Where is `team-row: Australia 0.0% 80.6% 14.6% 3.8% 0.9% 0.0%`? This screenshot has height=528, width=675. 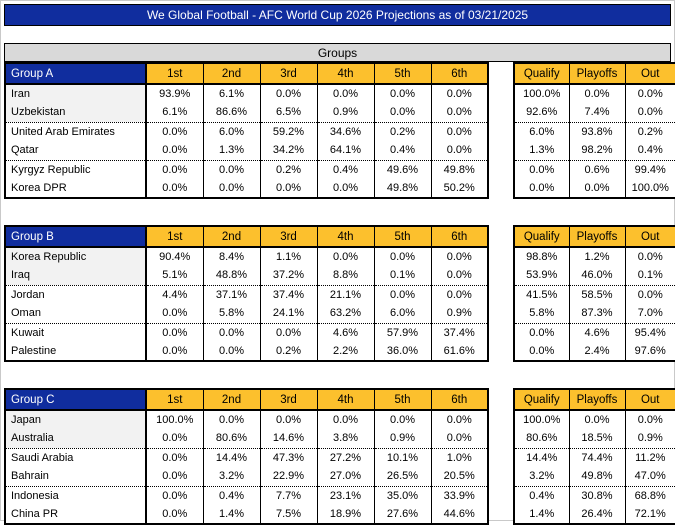
team-row: Australia 0.0% 80.6% 14.6% 3.8% 0.9% 0.0% is located at coordinates (246, 439).